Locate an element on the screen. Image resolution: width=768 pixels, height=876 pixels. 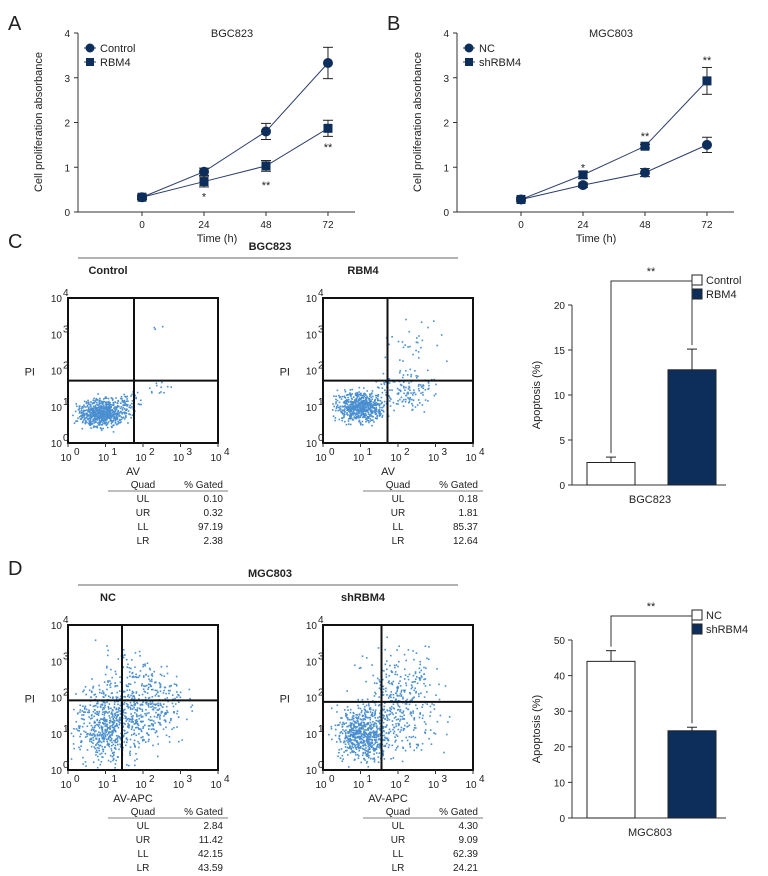
x-tick-exponent: 2 is located at coordinates (407, 452).